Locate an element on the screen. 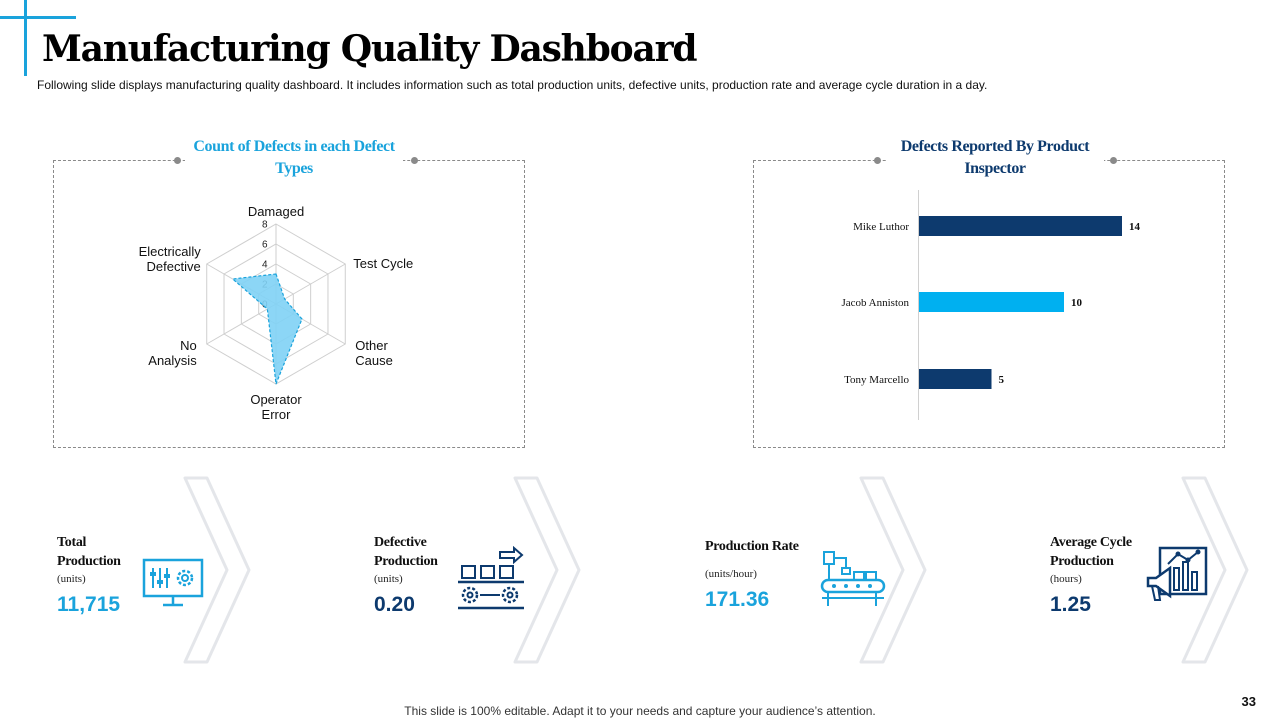  bar-data-label: 5 is located at coordinates (1002, 380).